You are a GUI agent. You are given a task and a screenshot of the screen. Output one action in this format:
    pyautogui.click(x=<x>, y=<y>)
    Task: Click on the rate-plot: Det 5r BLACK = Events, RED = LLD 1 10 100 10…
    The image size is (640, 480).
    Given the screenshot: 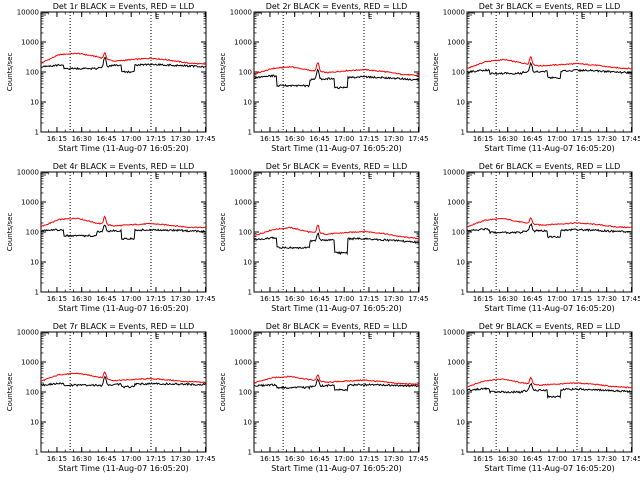 What is the action you would take?
    pyautogui.click(x=324, y=237)
    